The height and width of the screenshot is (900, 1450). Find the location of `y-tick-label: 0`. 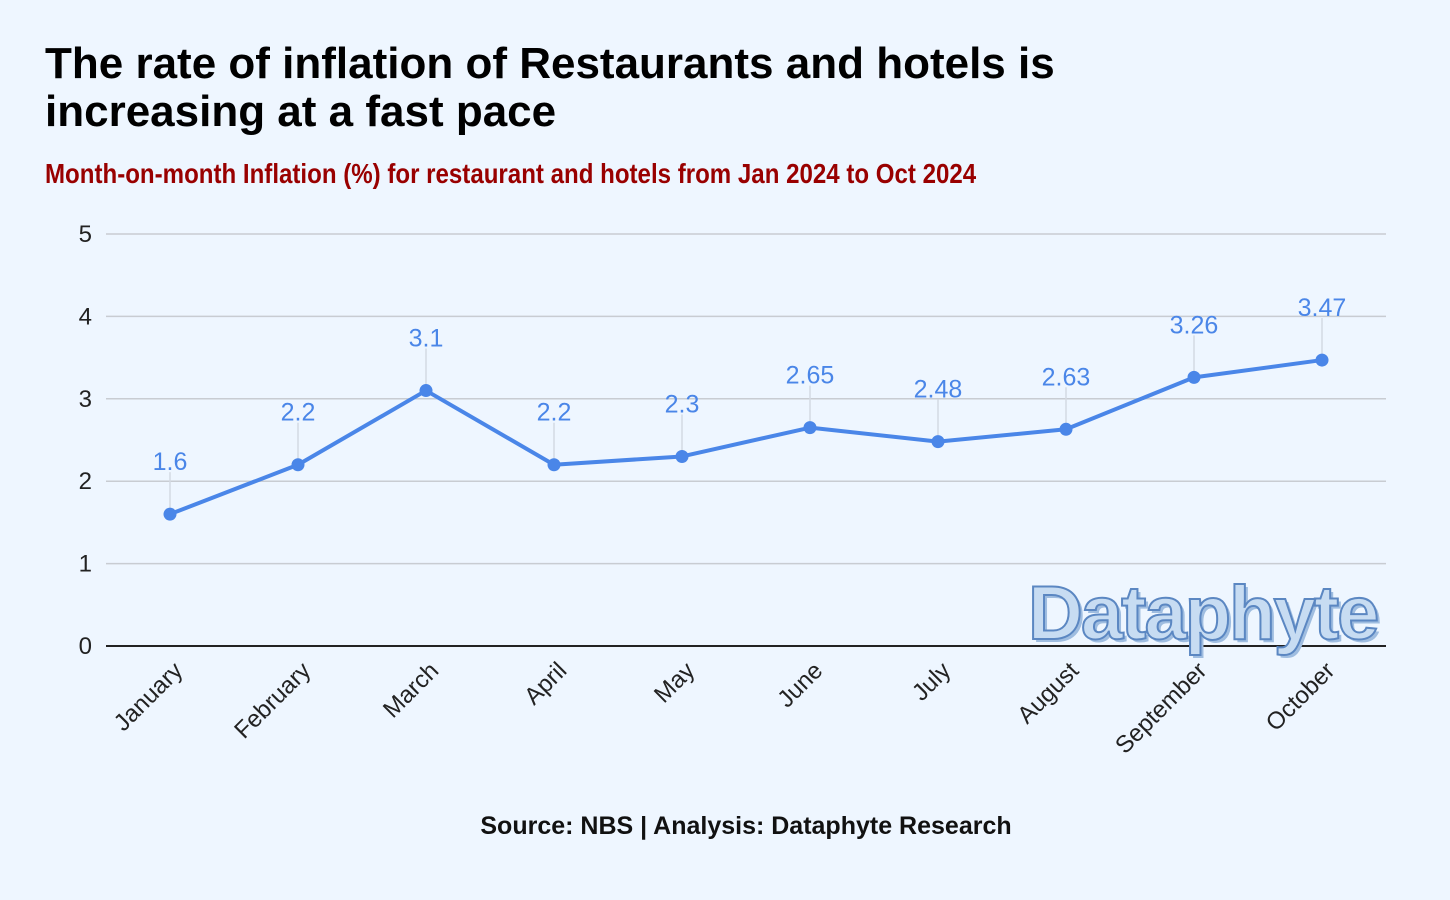

y-tick-label: 0 is located at coordinates (85, 646).